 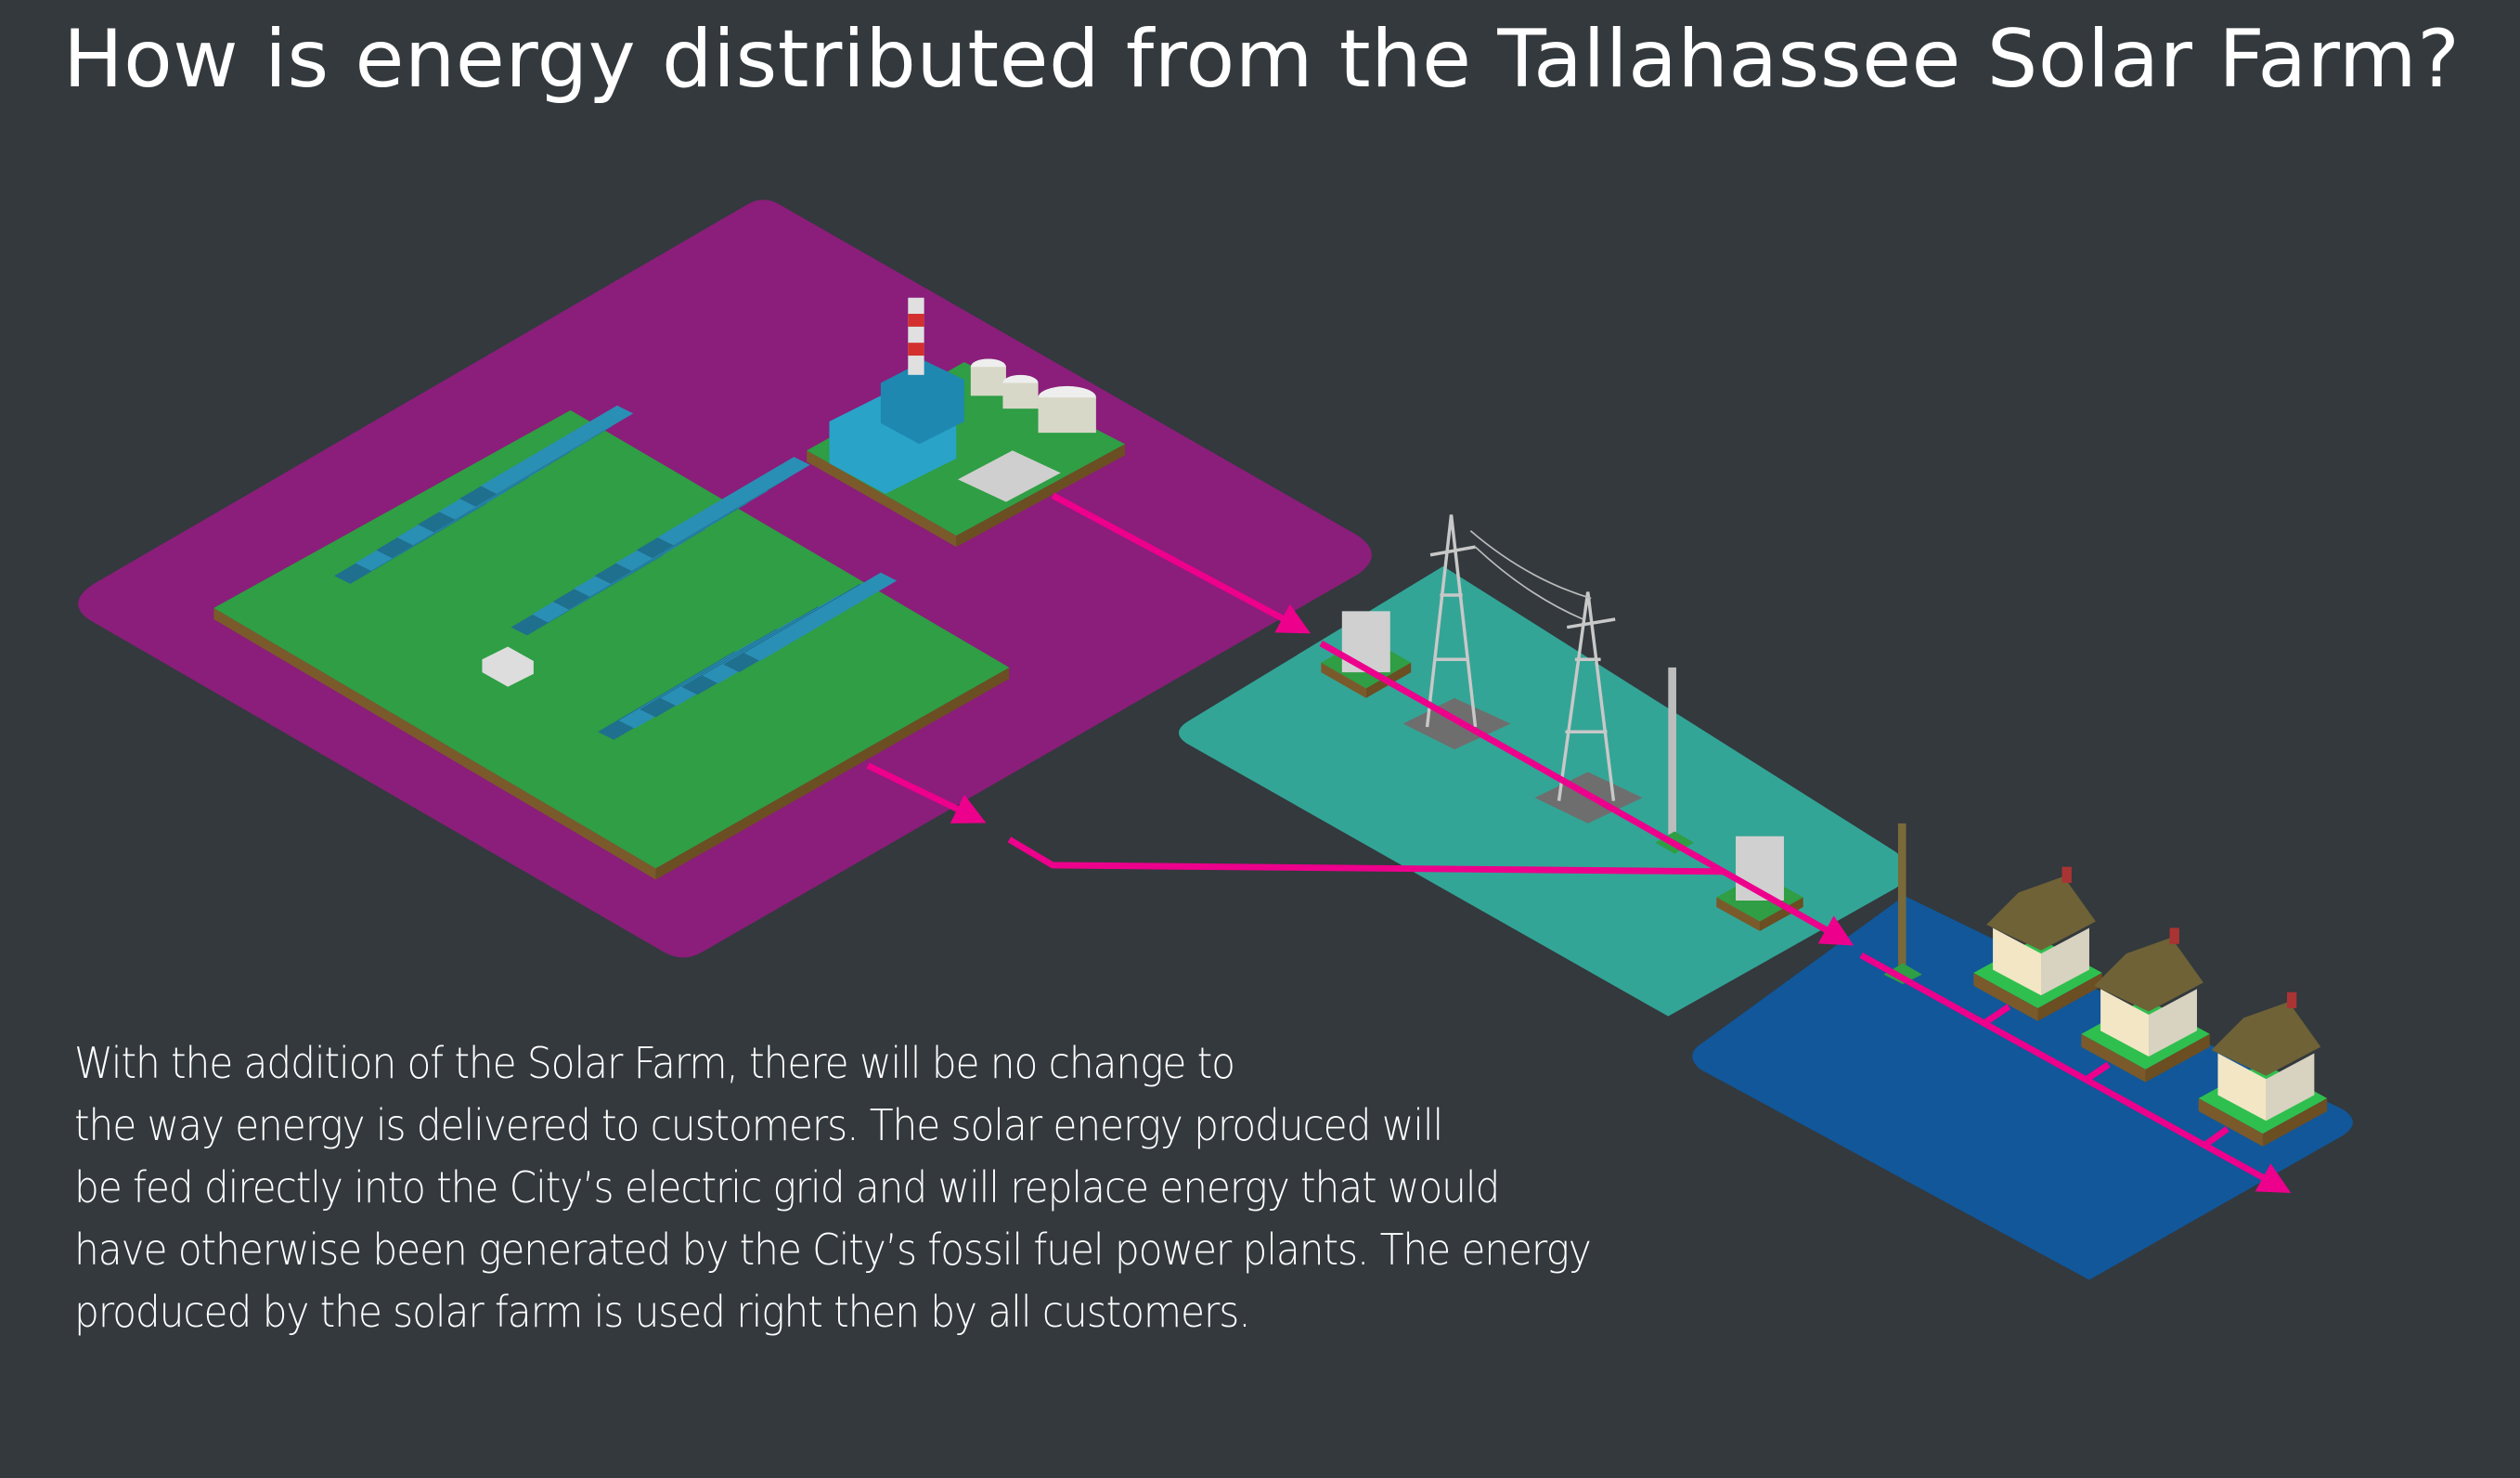 I want to click on solar-panel-array-icon, so click(x=611, y=642).